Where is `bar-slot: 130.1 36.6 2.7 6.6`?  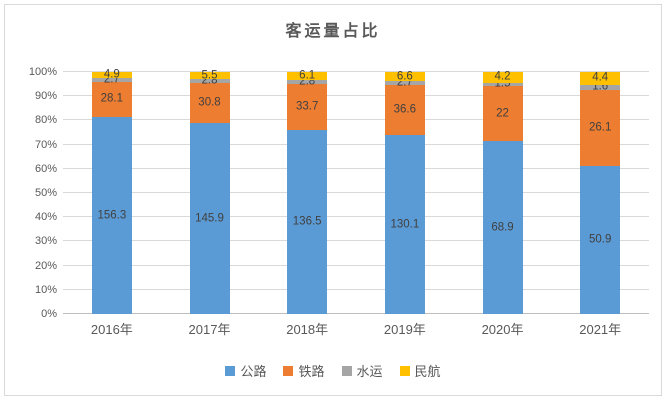 bar-slot: 130.1 36.6 2.7 6.6 is located at coordinates (405, 192).